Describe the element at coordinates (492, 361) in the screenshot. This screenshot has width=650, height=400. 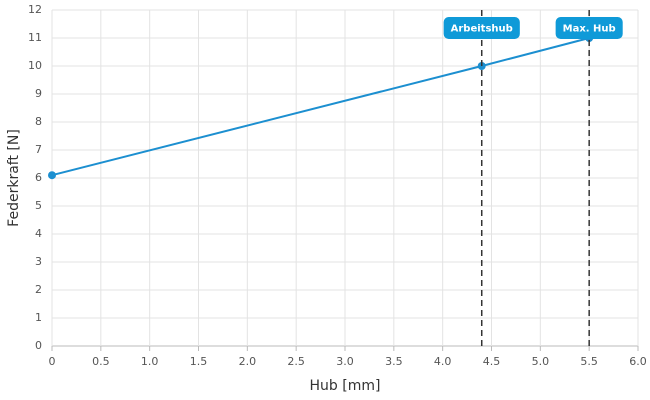
I see `x-tick-label: 4.5` at that location.